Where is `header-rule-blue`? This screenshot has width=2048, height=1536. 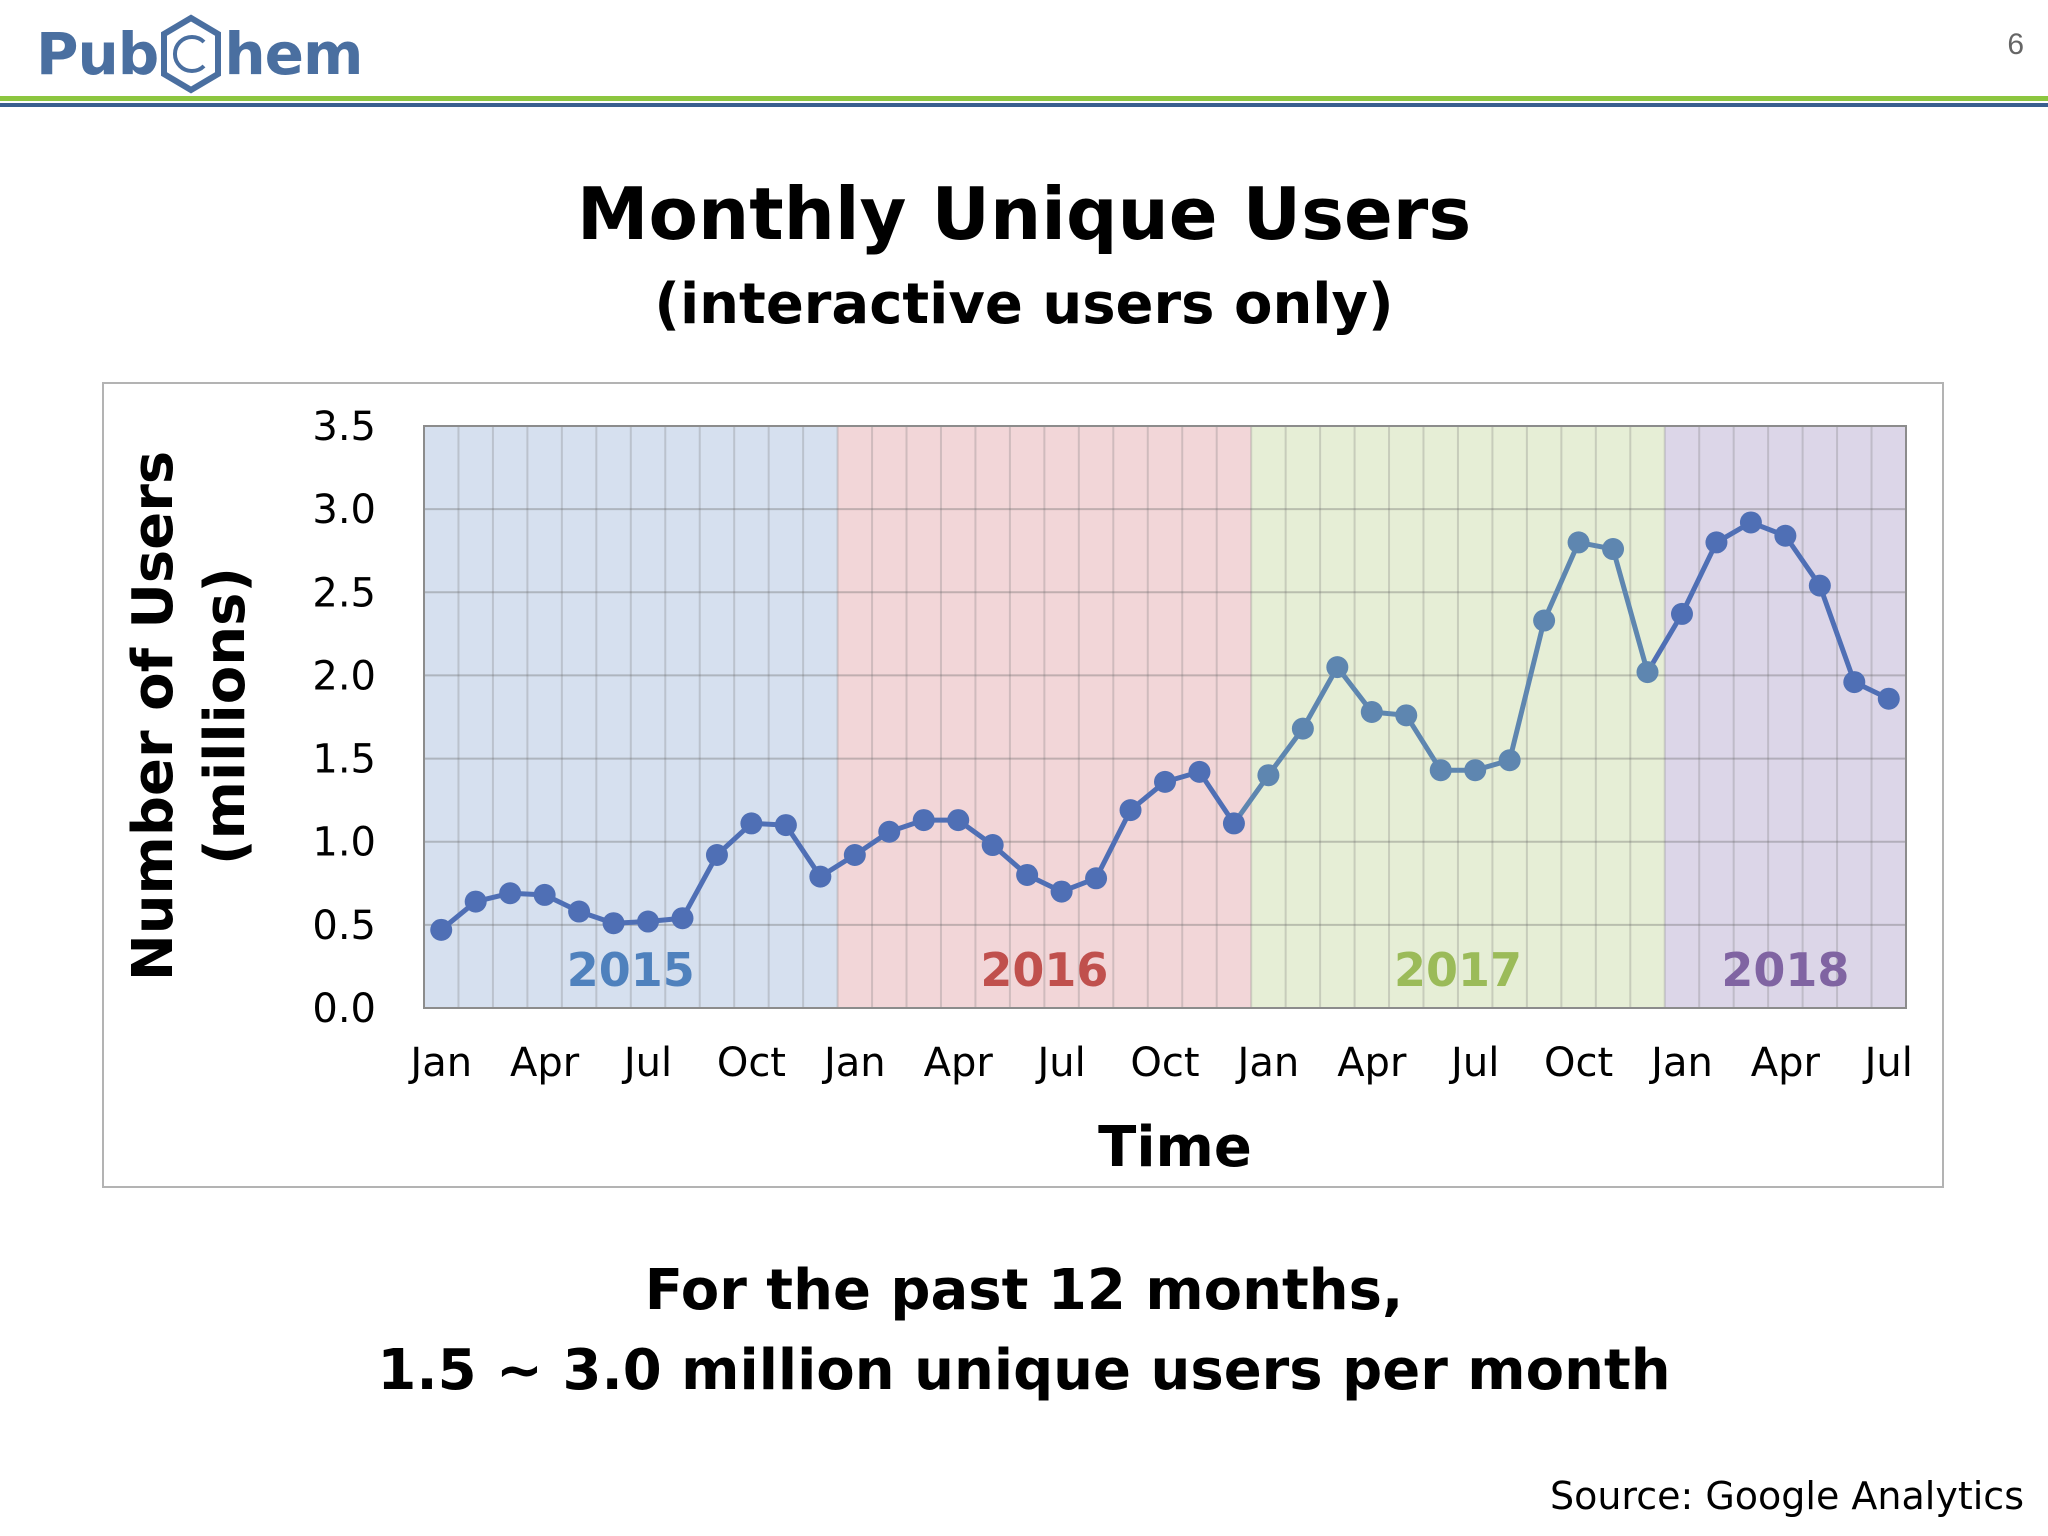
header-rule-blue is located at coordinates (1024, 105).